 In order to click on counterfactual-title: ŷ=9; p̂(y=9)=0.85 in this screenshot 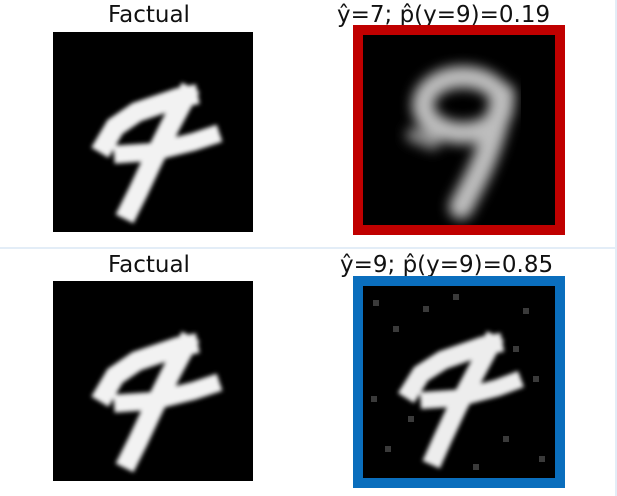, I will do `click(447, 265)`.